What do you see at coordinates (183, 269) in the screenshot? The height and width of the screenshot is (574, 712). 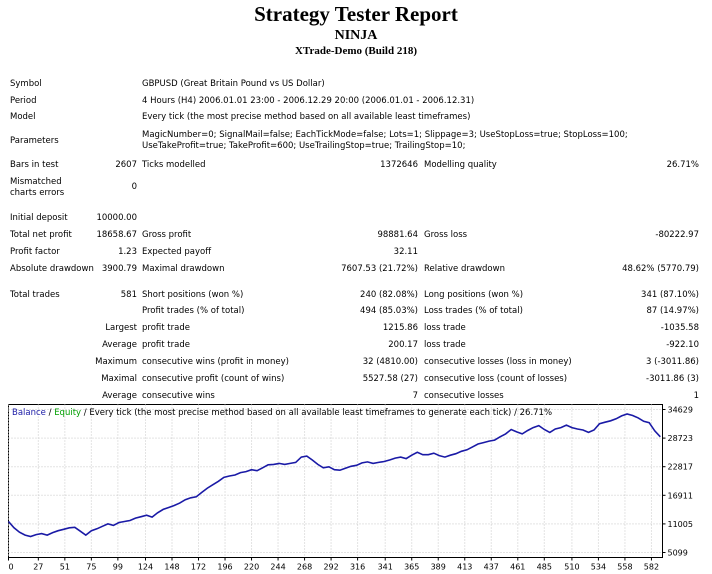 I see `maximal-drawdown-label: Maximal drawdown` at bounding box center [183, 269].